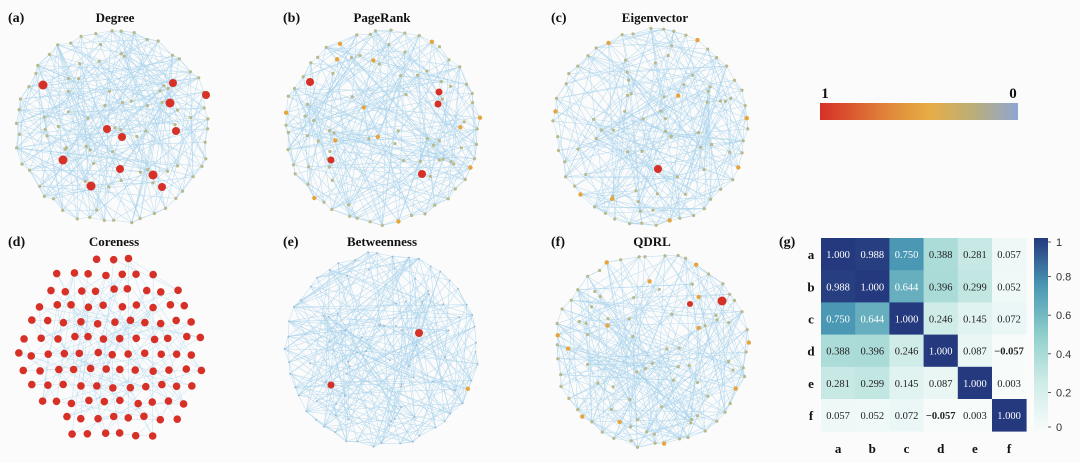 Image resolution: width=1080 pixels, height=463 pixels. I want to click on panel-title: PageRank, so click(382, 17).